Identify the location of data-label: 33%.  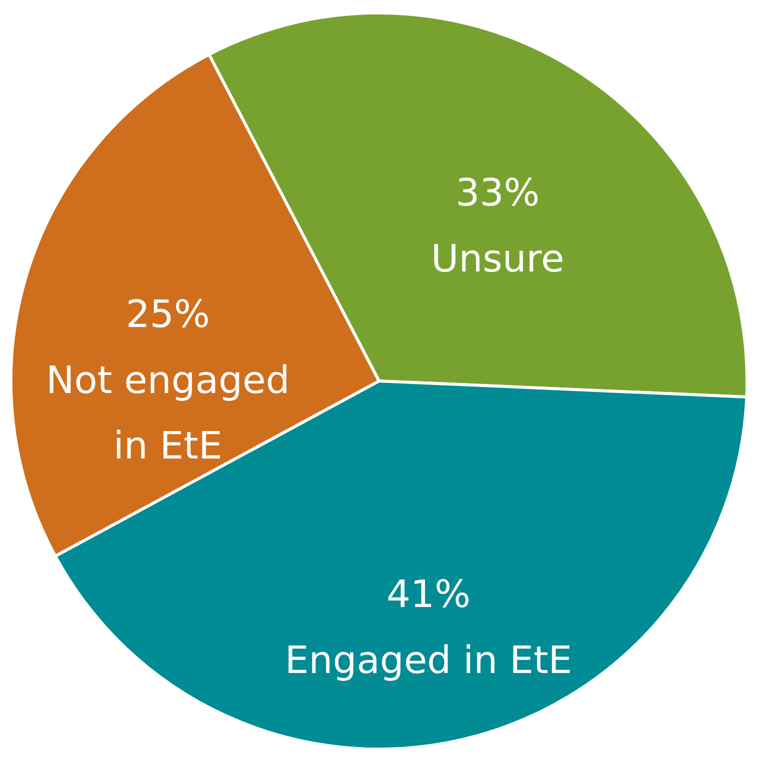
(498, 192).